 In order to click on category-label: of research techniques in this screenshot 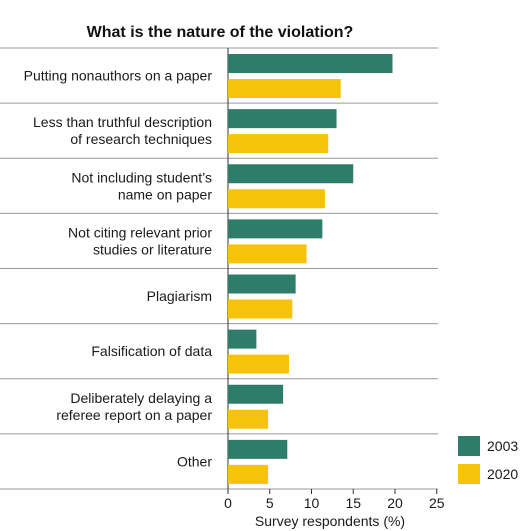, I will do `click(141, 139)`.